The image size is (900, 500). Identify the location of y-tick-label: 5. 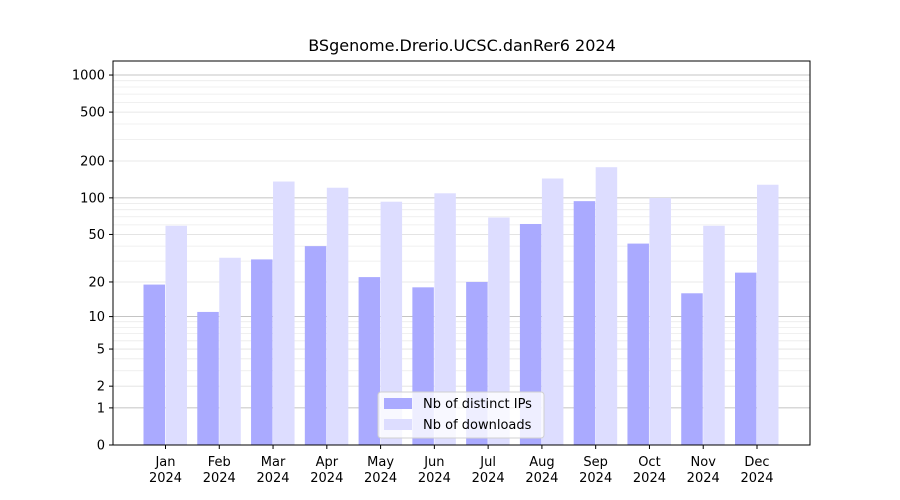
(101, 350).